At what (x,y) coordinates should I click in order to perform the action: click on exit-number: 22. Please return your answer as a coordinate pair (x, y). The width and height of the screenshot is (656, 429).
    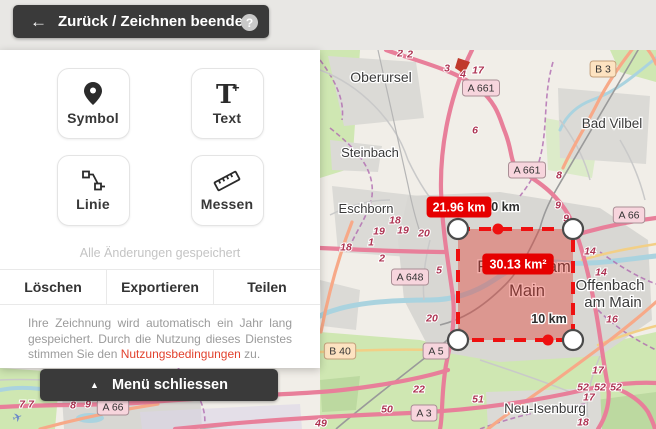
    Looking at the image, I should click on (418, 390).